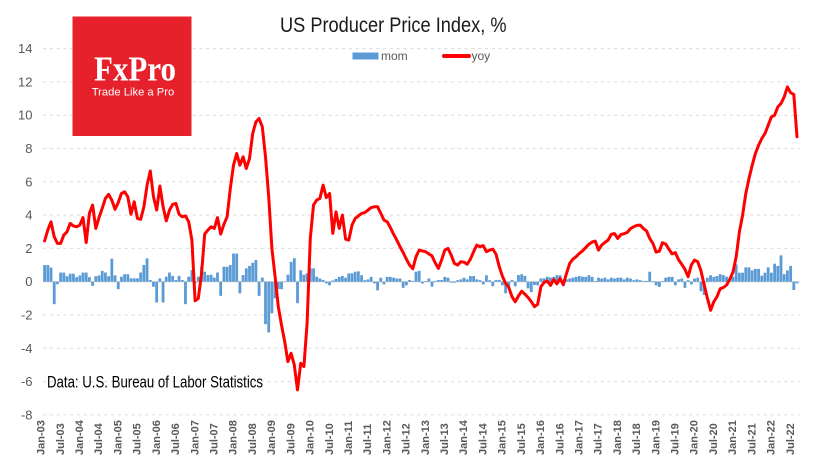 The width and height of the screenshot is (835, 475). I want to click on svg-text: Jul-09, so click(291, 439).